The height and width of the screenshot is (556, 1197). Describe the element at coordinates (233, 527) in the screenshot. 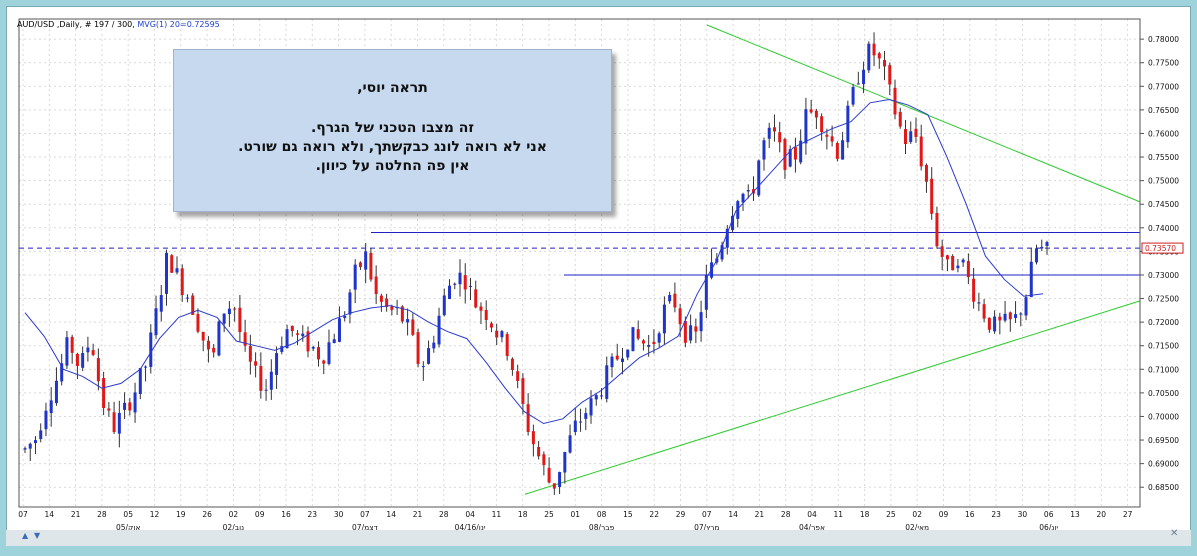

I see `x-month-label: 02/נוב` at that location.